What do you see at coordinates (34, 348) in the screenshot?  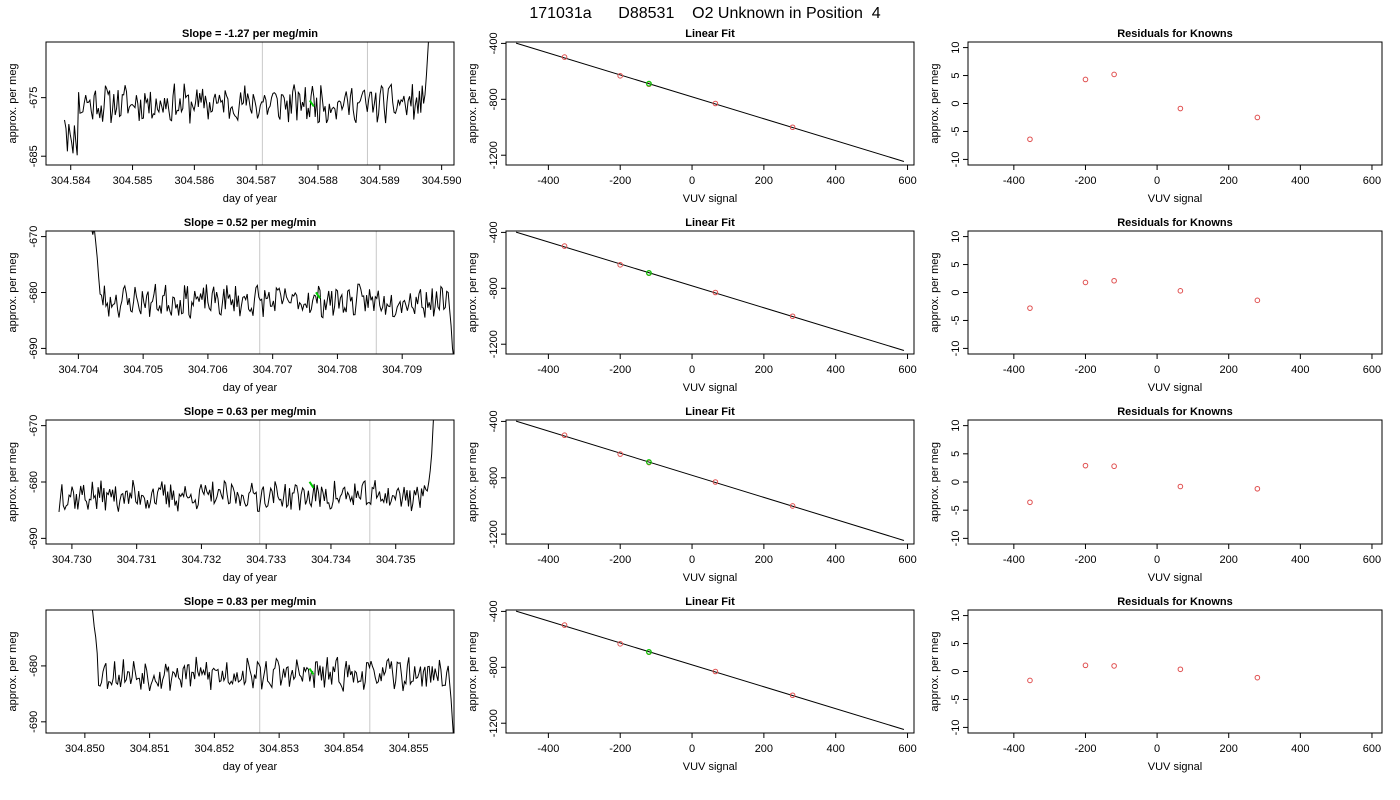 I see `y-tick-label: -690` at bounding box center [34, 348].